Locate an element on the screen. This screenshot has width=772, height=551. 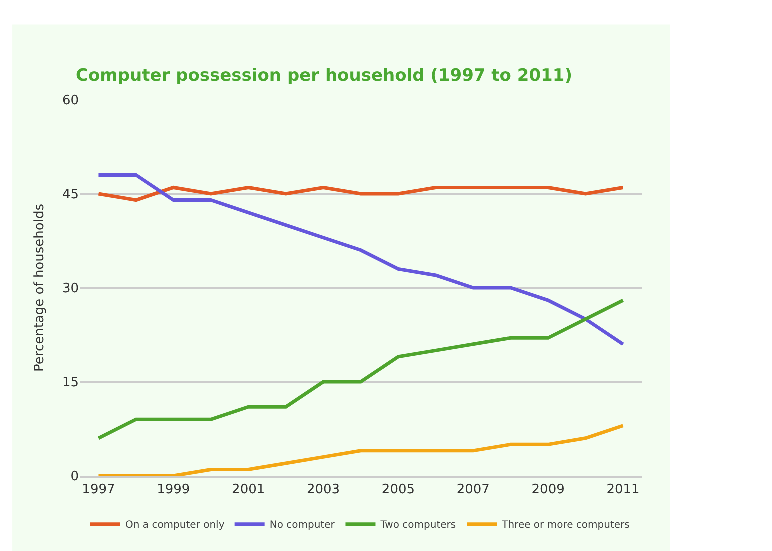
x-tick-label: 2003 is located at coordinates (323, 490).